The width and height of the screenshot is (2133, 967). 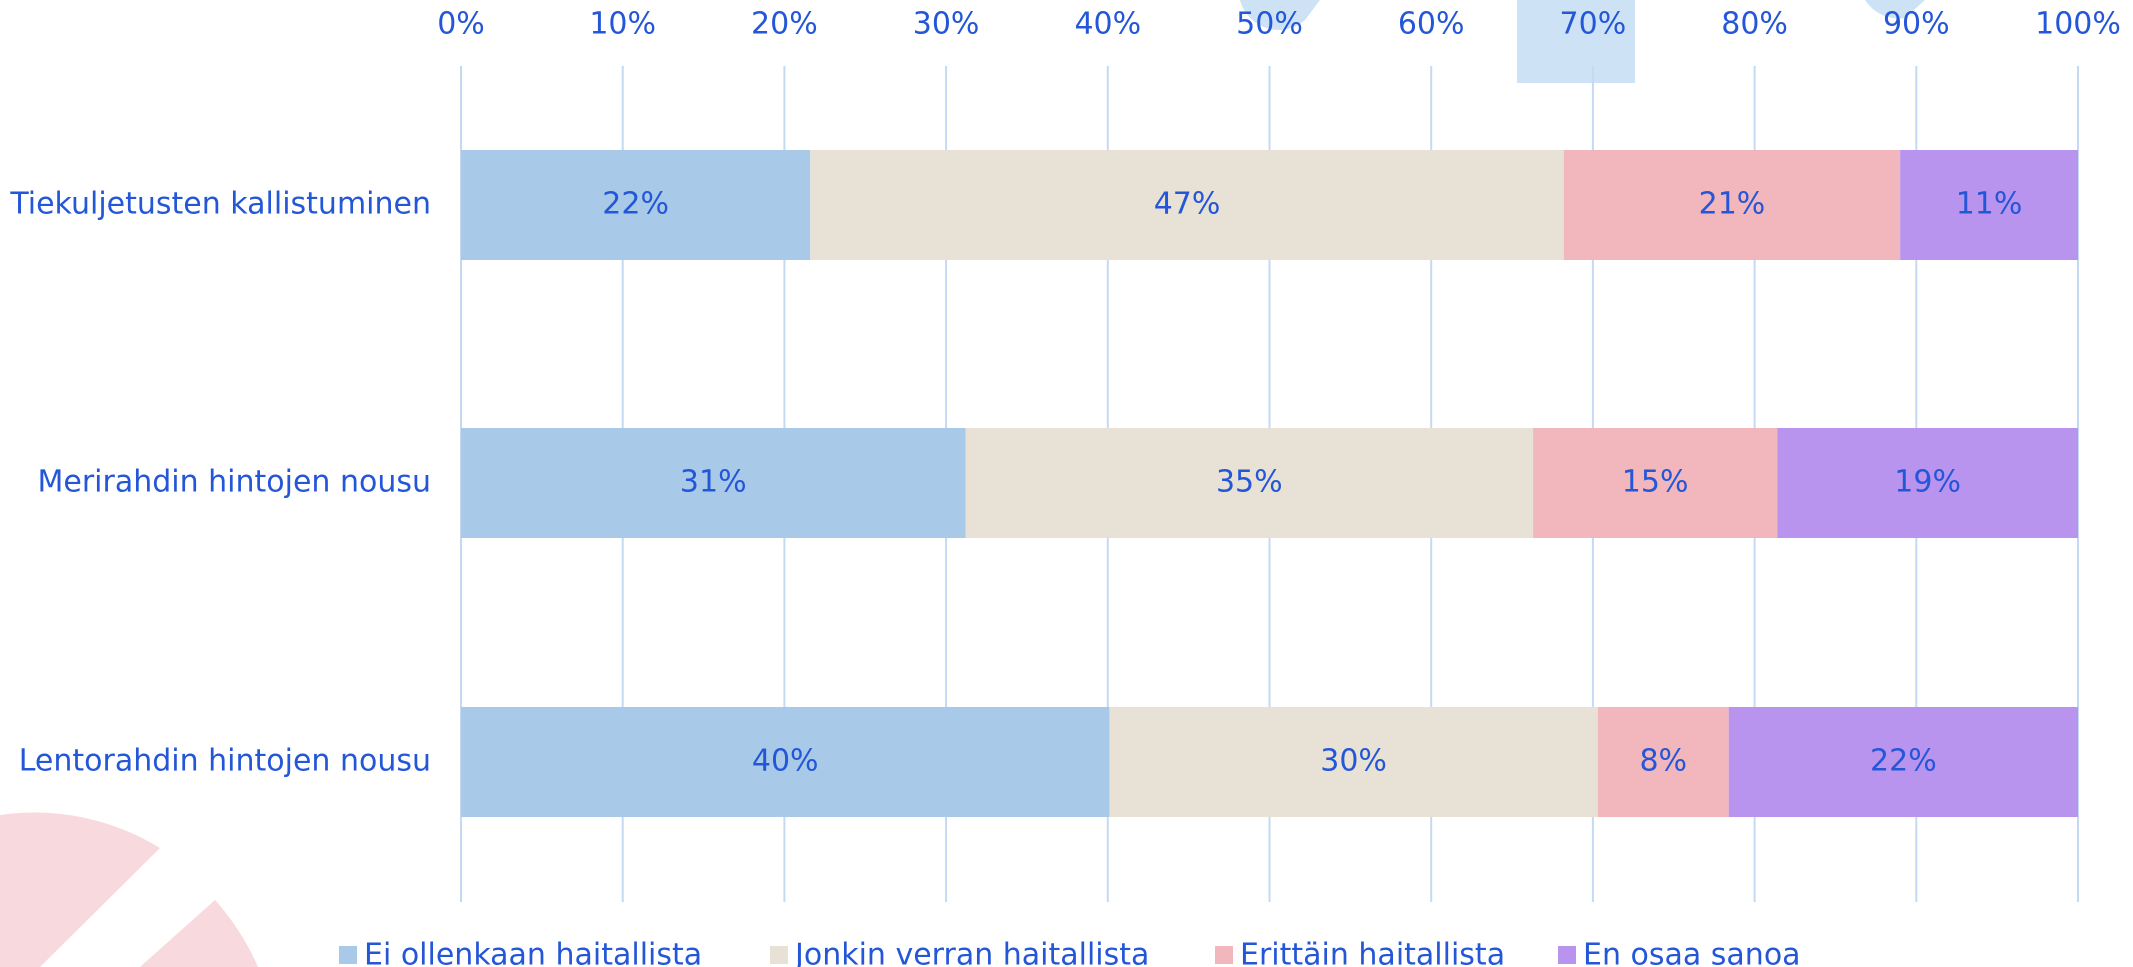 I want to click on y-tick-label: Tiekuljetusten kallistuminen, so click(x=220, y=204).